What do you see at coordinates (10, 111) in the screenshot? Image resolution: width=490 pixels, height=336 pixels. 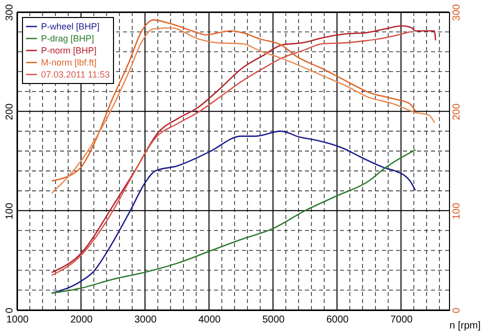 I see `y-tick-label: 200` at bounding box center [10, 111].